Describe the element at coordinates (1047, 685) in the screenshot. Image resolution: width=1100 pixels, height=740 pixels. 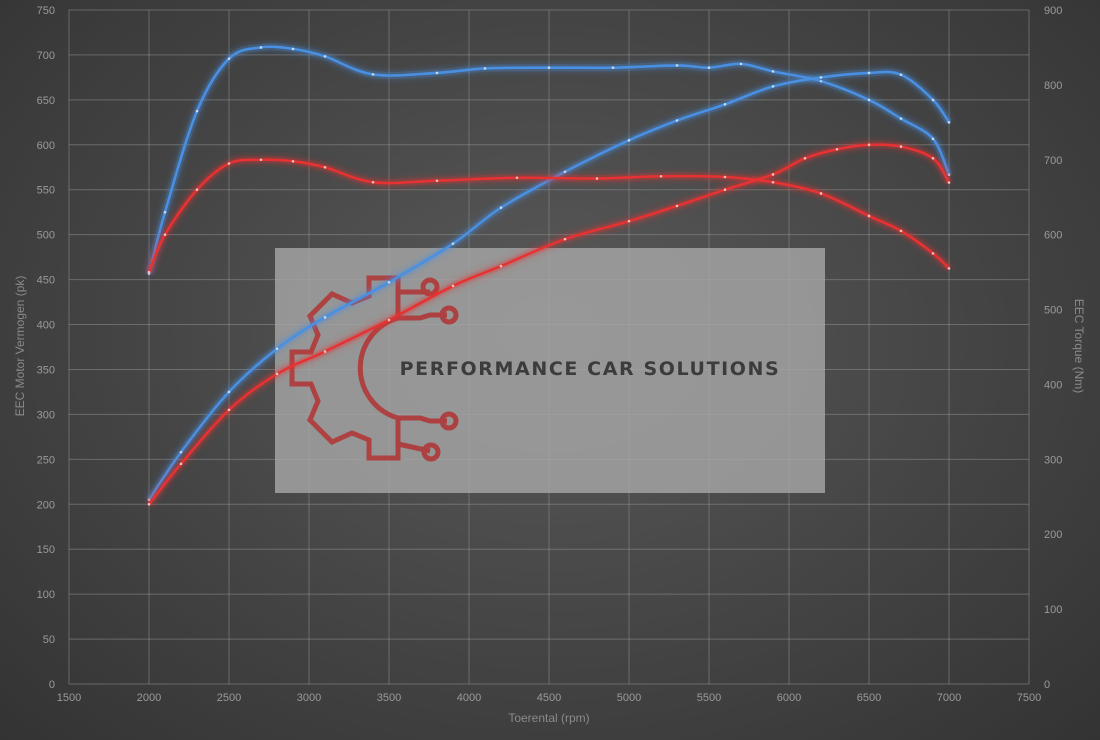
I see `right-tick-label: 0` at that location.